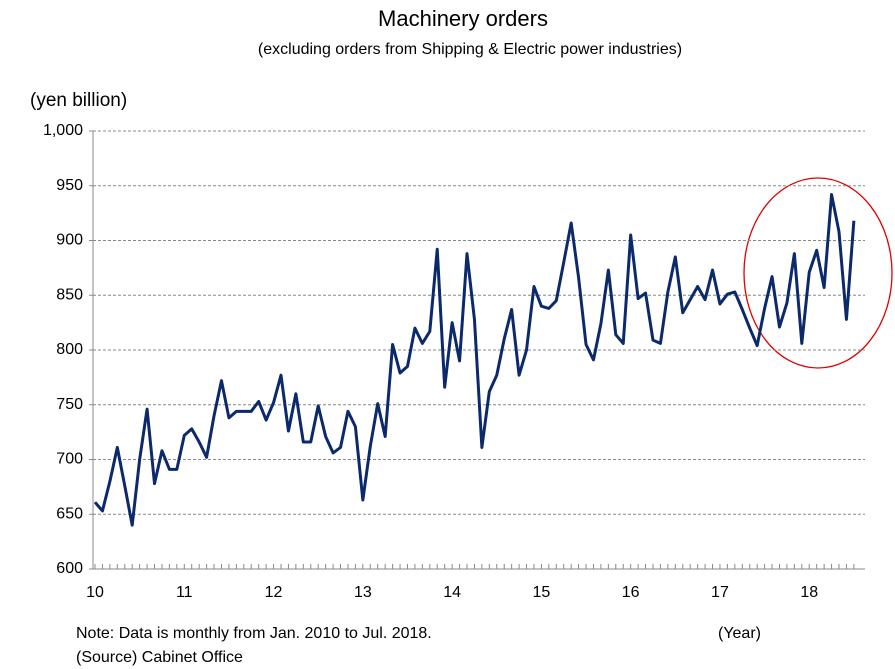 This screenshot has width=895, height=669. I want to click on x-axis-label: (Year), so click(739, 633).